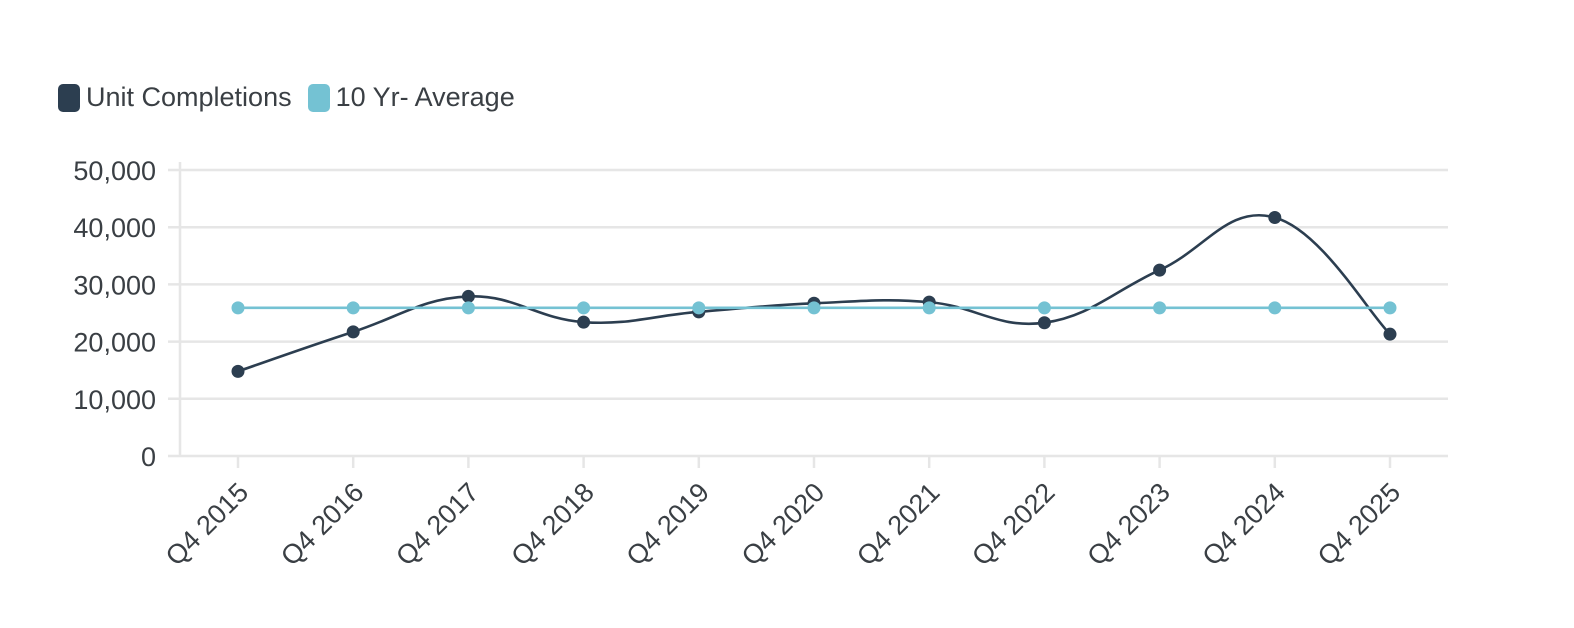 This screenshot has height=628, width=1574. Describe the element at coordinates (114, 171) in the screenshot. I see `y-tick-label: 50,000` at that location.